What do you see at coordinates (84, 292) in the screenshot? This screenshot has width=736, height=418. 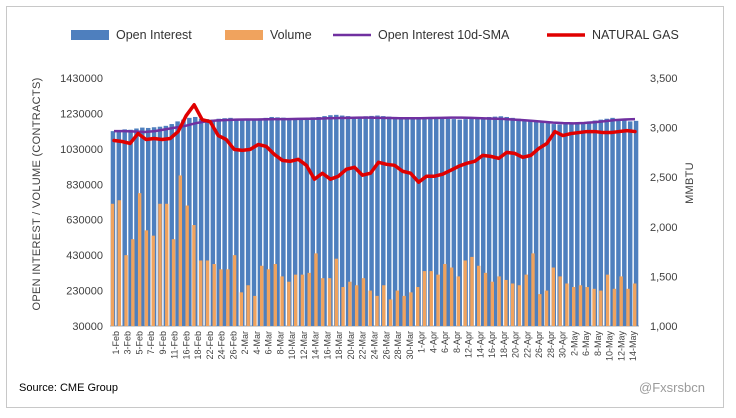 I see `y-left-tick-label: 230000` at bounding box center [84, 292].